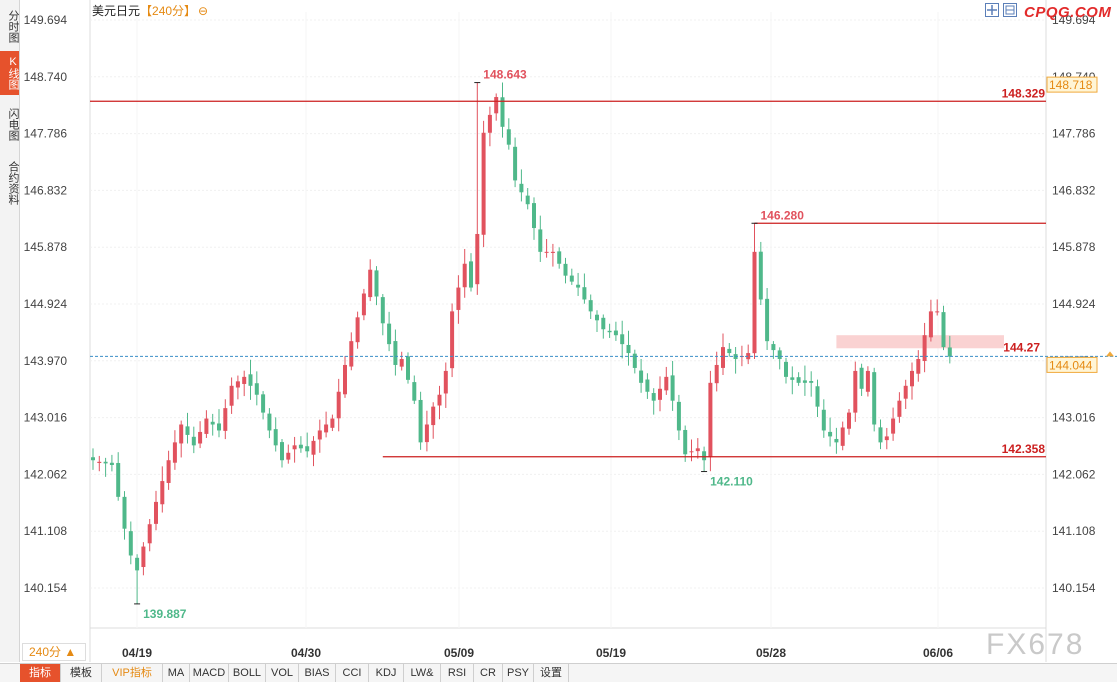 Image resolution: width=1117 pixels, height=682 pixels. Describe the element at coordinates (1010, 10) in the screenshot. I see `layout-icon` at that location.